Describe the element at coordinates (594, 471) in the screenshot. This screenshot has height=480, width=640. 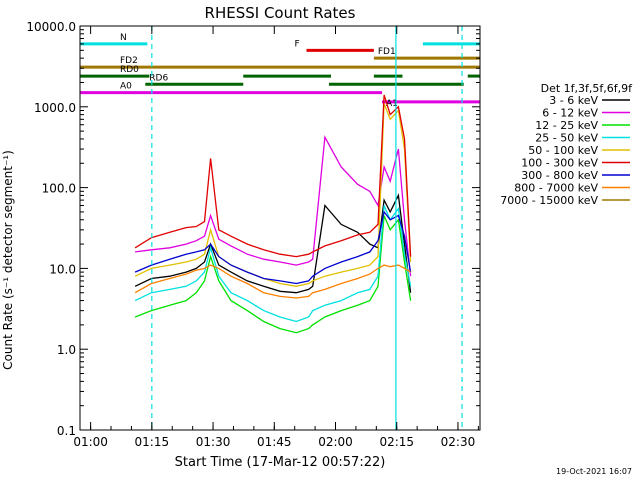
I see `footer-timestamp: 19-Oct-2021 16:07` at that location.